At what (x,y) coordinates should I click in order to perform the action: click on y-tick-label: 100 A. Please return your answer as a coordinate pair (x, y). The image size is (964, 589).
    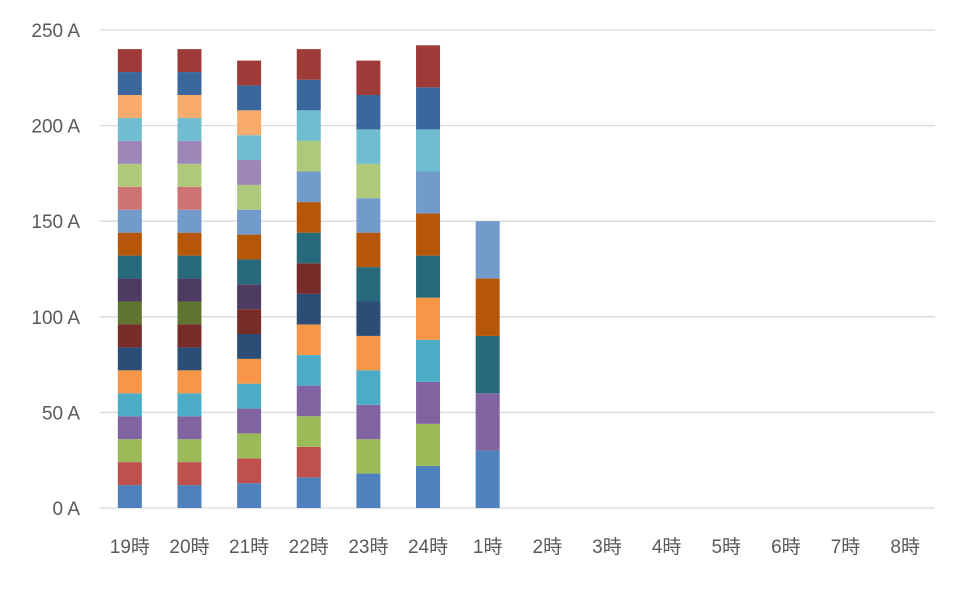
    Looking at the image, I should click on (55, 318).